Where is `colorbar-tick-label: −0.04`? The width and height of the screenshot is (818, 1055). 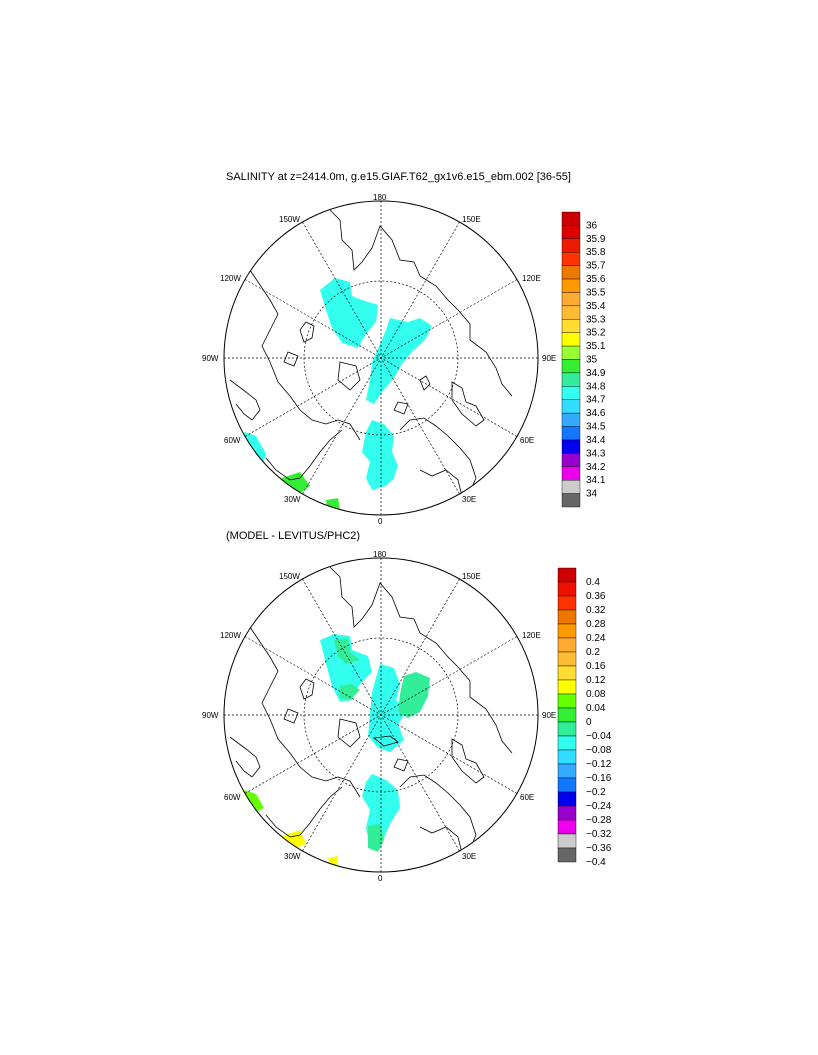
colorbar-tick-label: −0.04 is located at coordinates (599, 736).